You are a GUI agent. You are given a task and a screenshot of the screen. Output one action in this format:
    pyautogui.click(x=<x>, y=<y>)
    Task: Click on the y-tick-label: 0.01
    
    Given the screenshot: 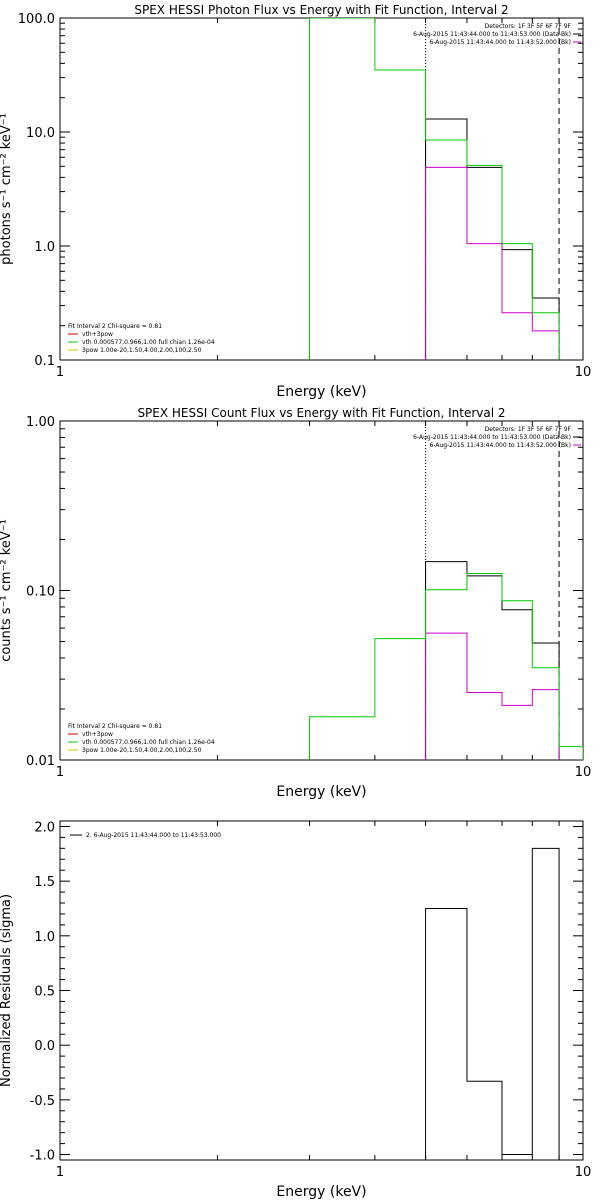 What is the action you would take?
    pyautogui.click(x=40, y=761)
    